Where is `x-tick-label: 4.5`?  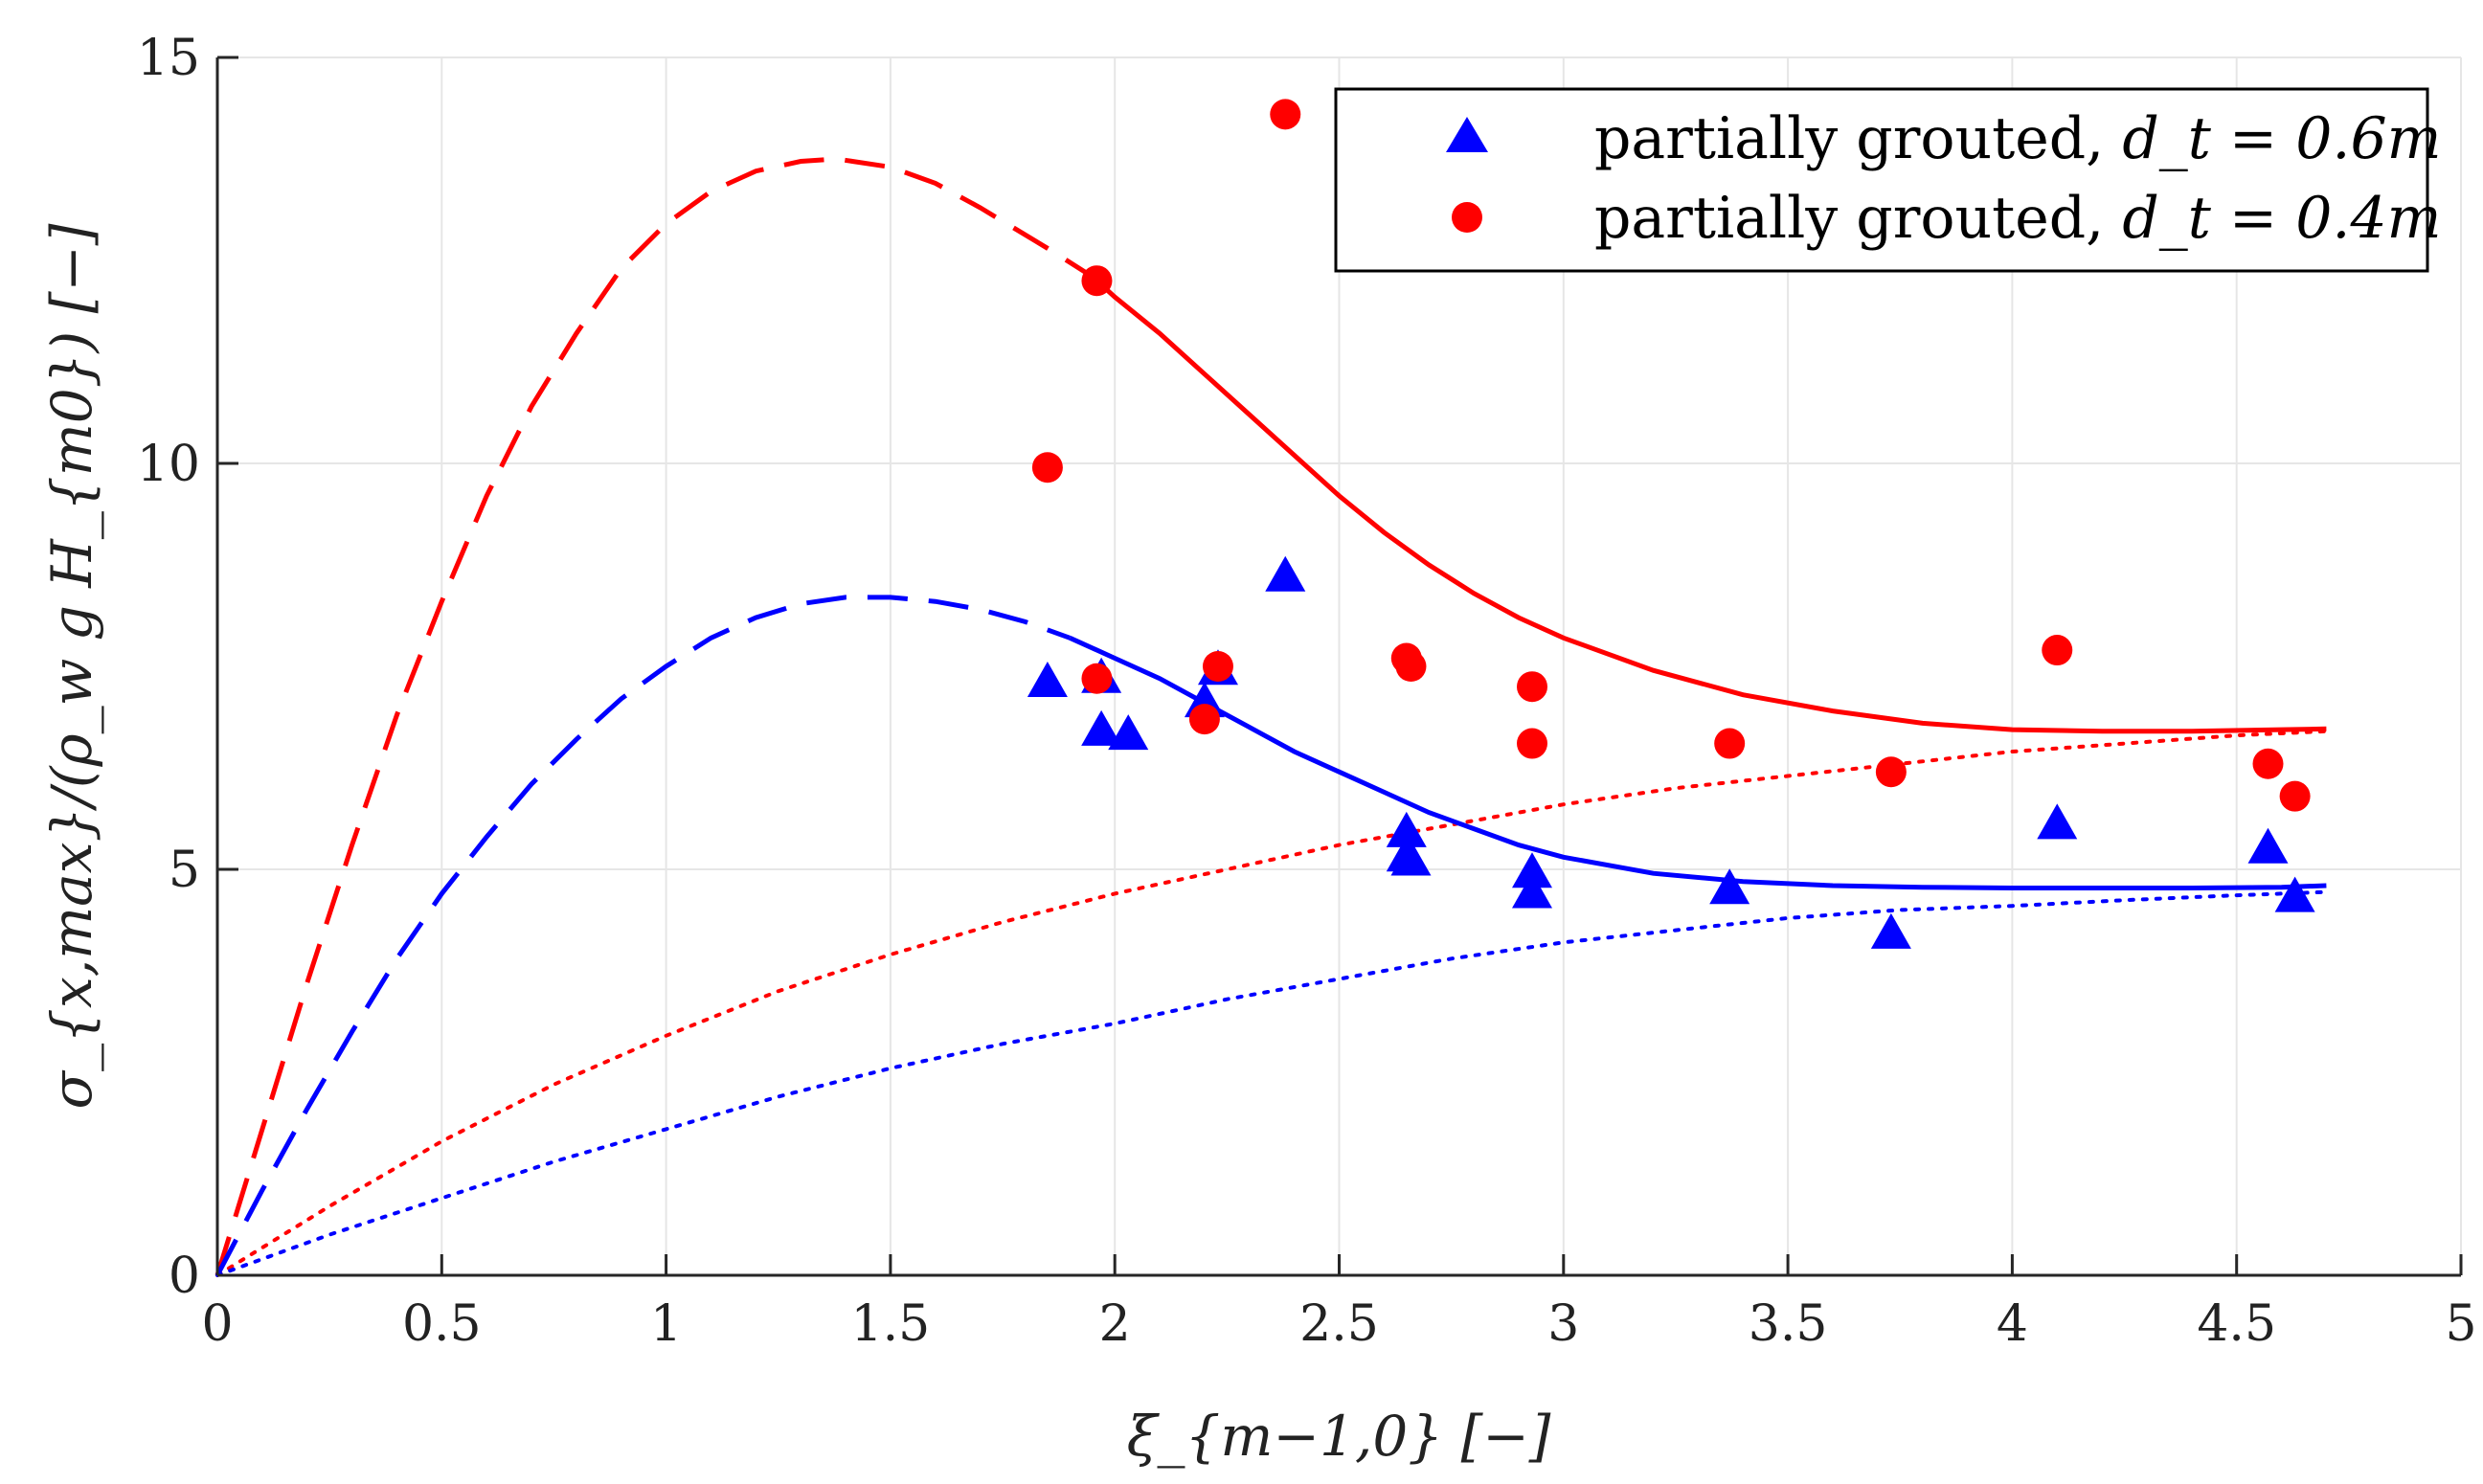
x-tick-label: 4.5 is located at coordinates (2237, 1324).